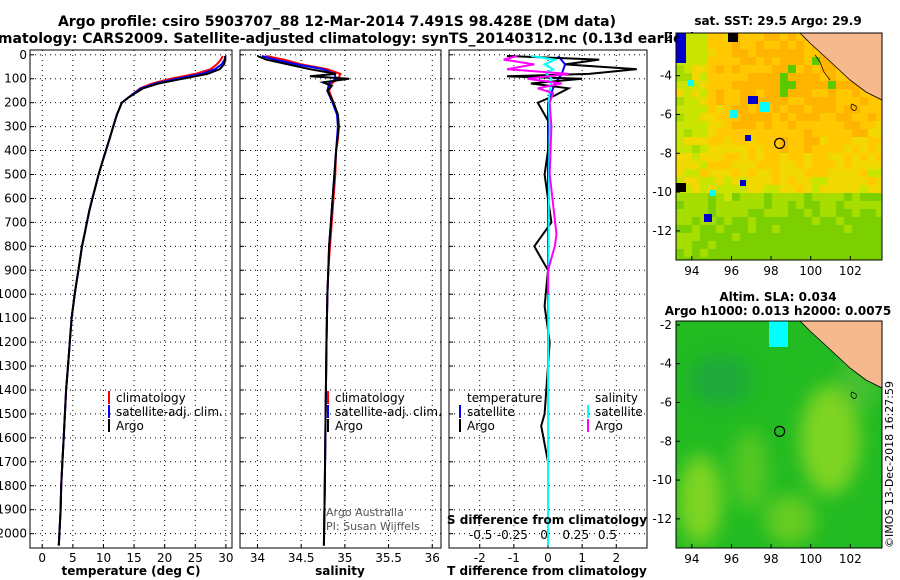 This screenshot has width=900, height=580. Describe the element at coordinates (345, 558) in the screenshot. I see `salinity-tick-labels: 34 34.5 35 35.5 36` at that location.